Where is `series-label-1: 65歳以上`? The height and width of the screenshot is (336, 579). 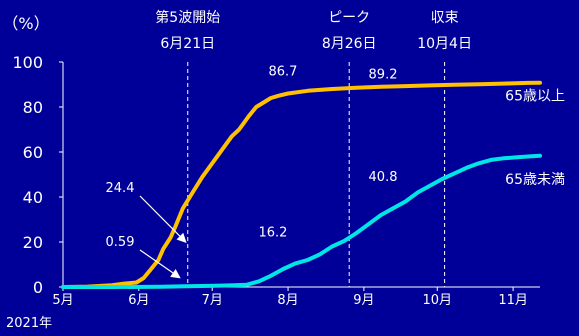
series-label-1: 65歳以上 is located at coordinates (535, 97).